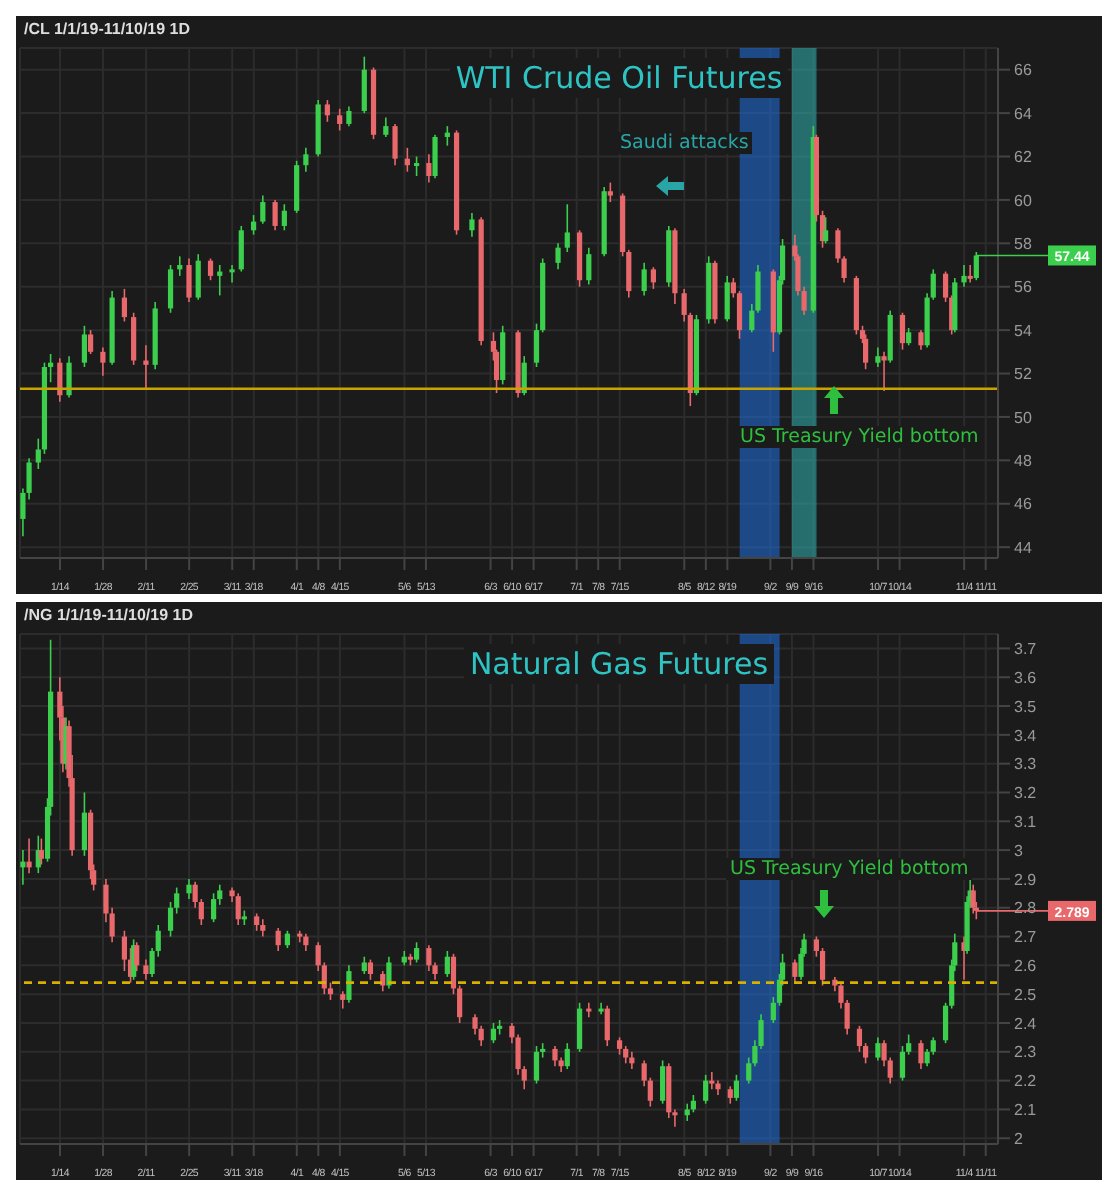  Describe the element at coordinates (1026, 1110) in the screenshot. I see `y-tick-label: 2.1` at that location.